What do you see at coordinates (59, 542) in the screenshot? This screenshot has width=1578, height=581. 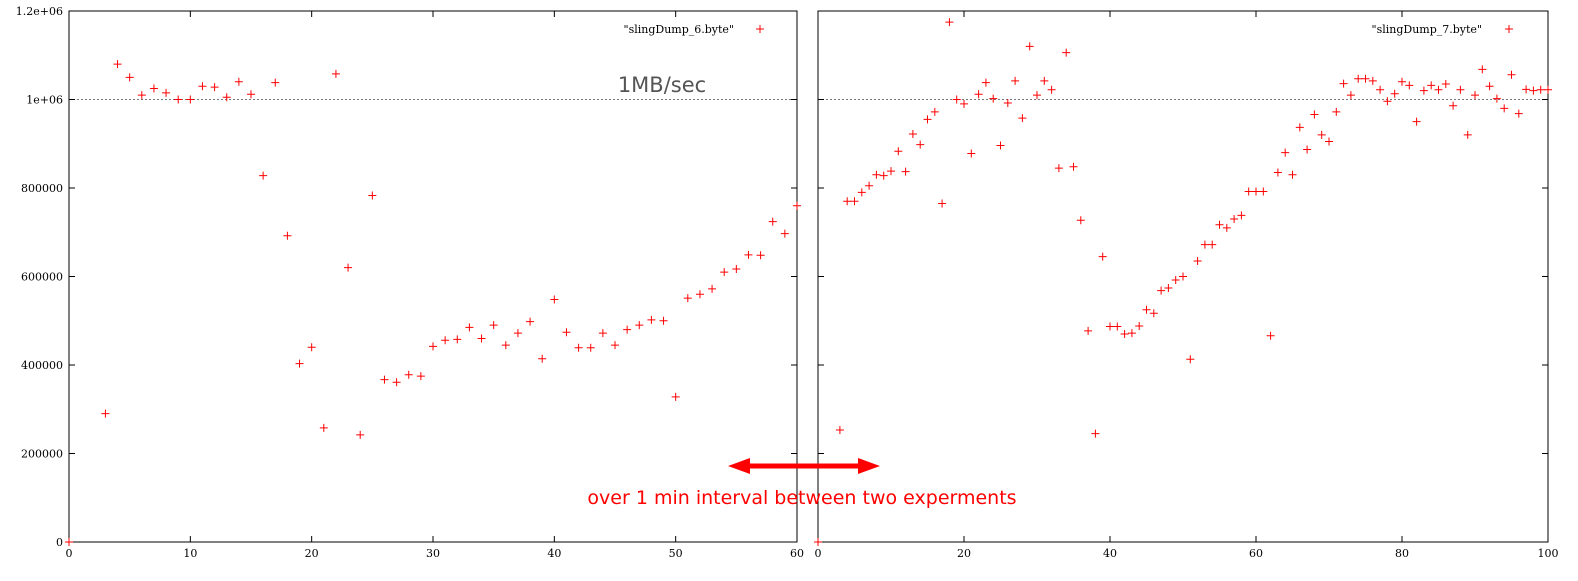 I see `y-tick-label: 0` at bounding box center [59, 542].